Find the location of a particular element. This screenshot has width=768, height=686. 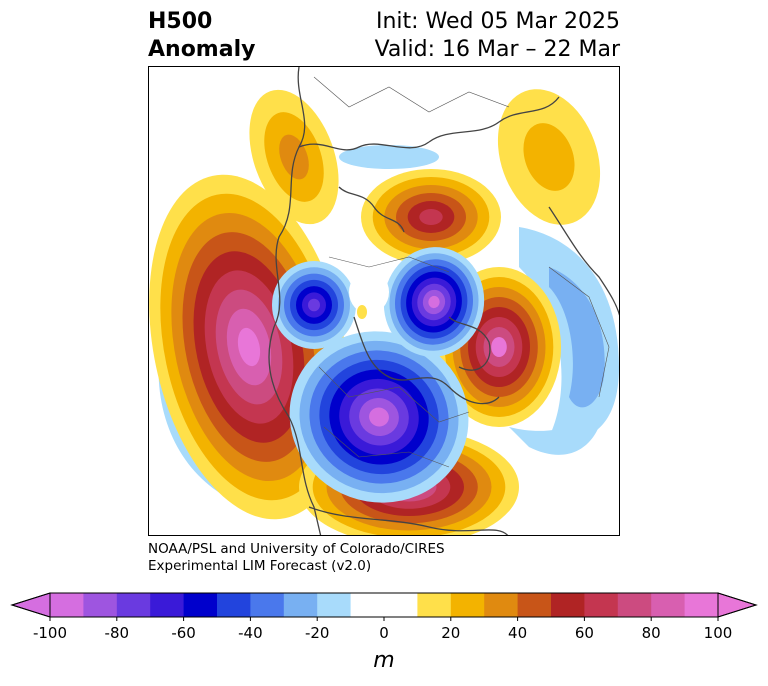

colorbar-tick-label: 20 is located at coordinates (450, 633).